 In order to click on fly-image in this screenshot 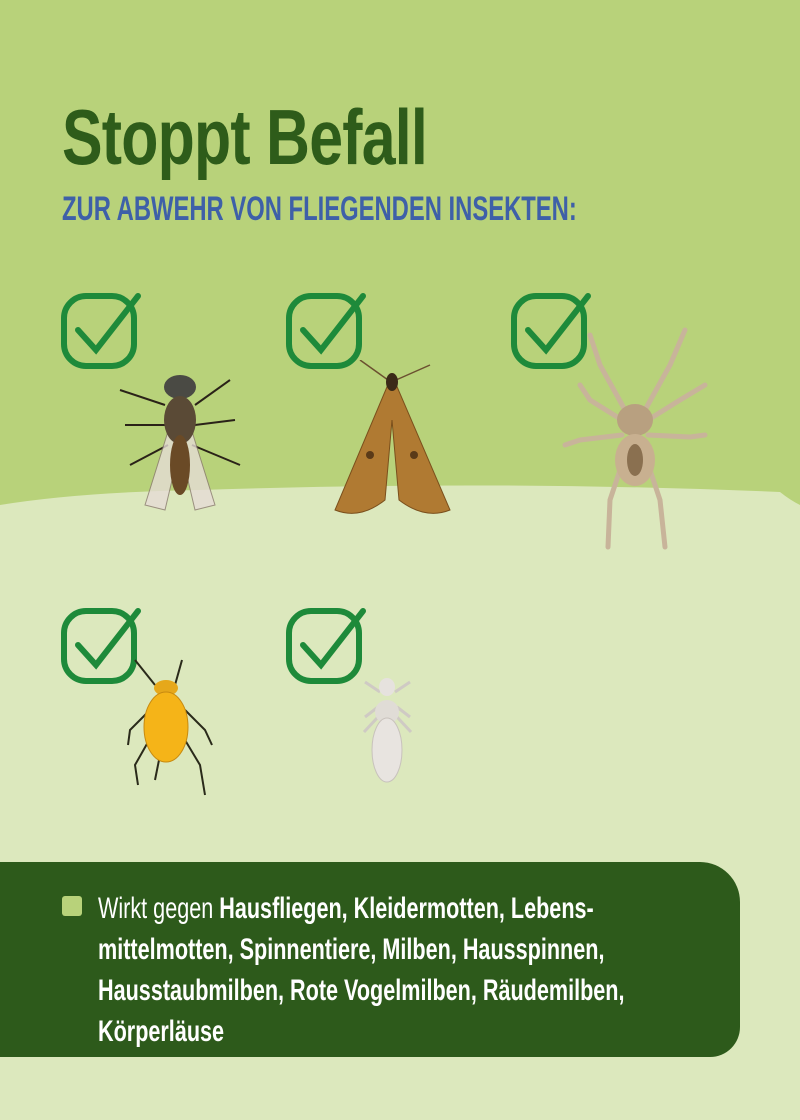, I will do `click(180, 443)`.